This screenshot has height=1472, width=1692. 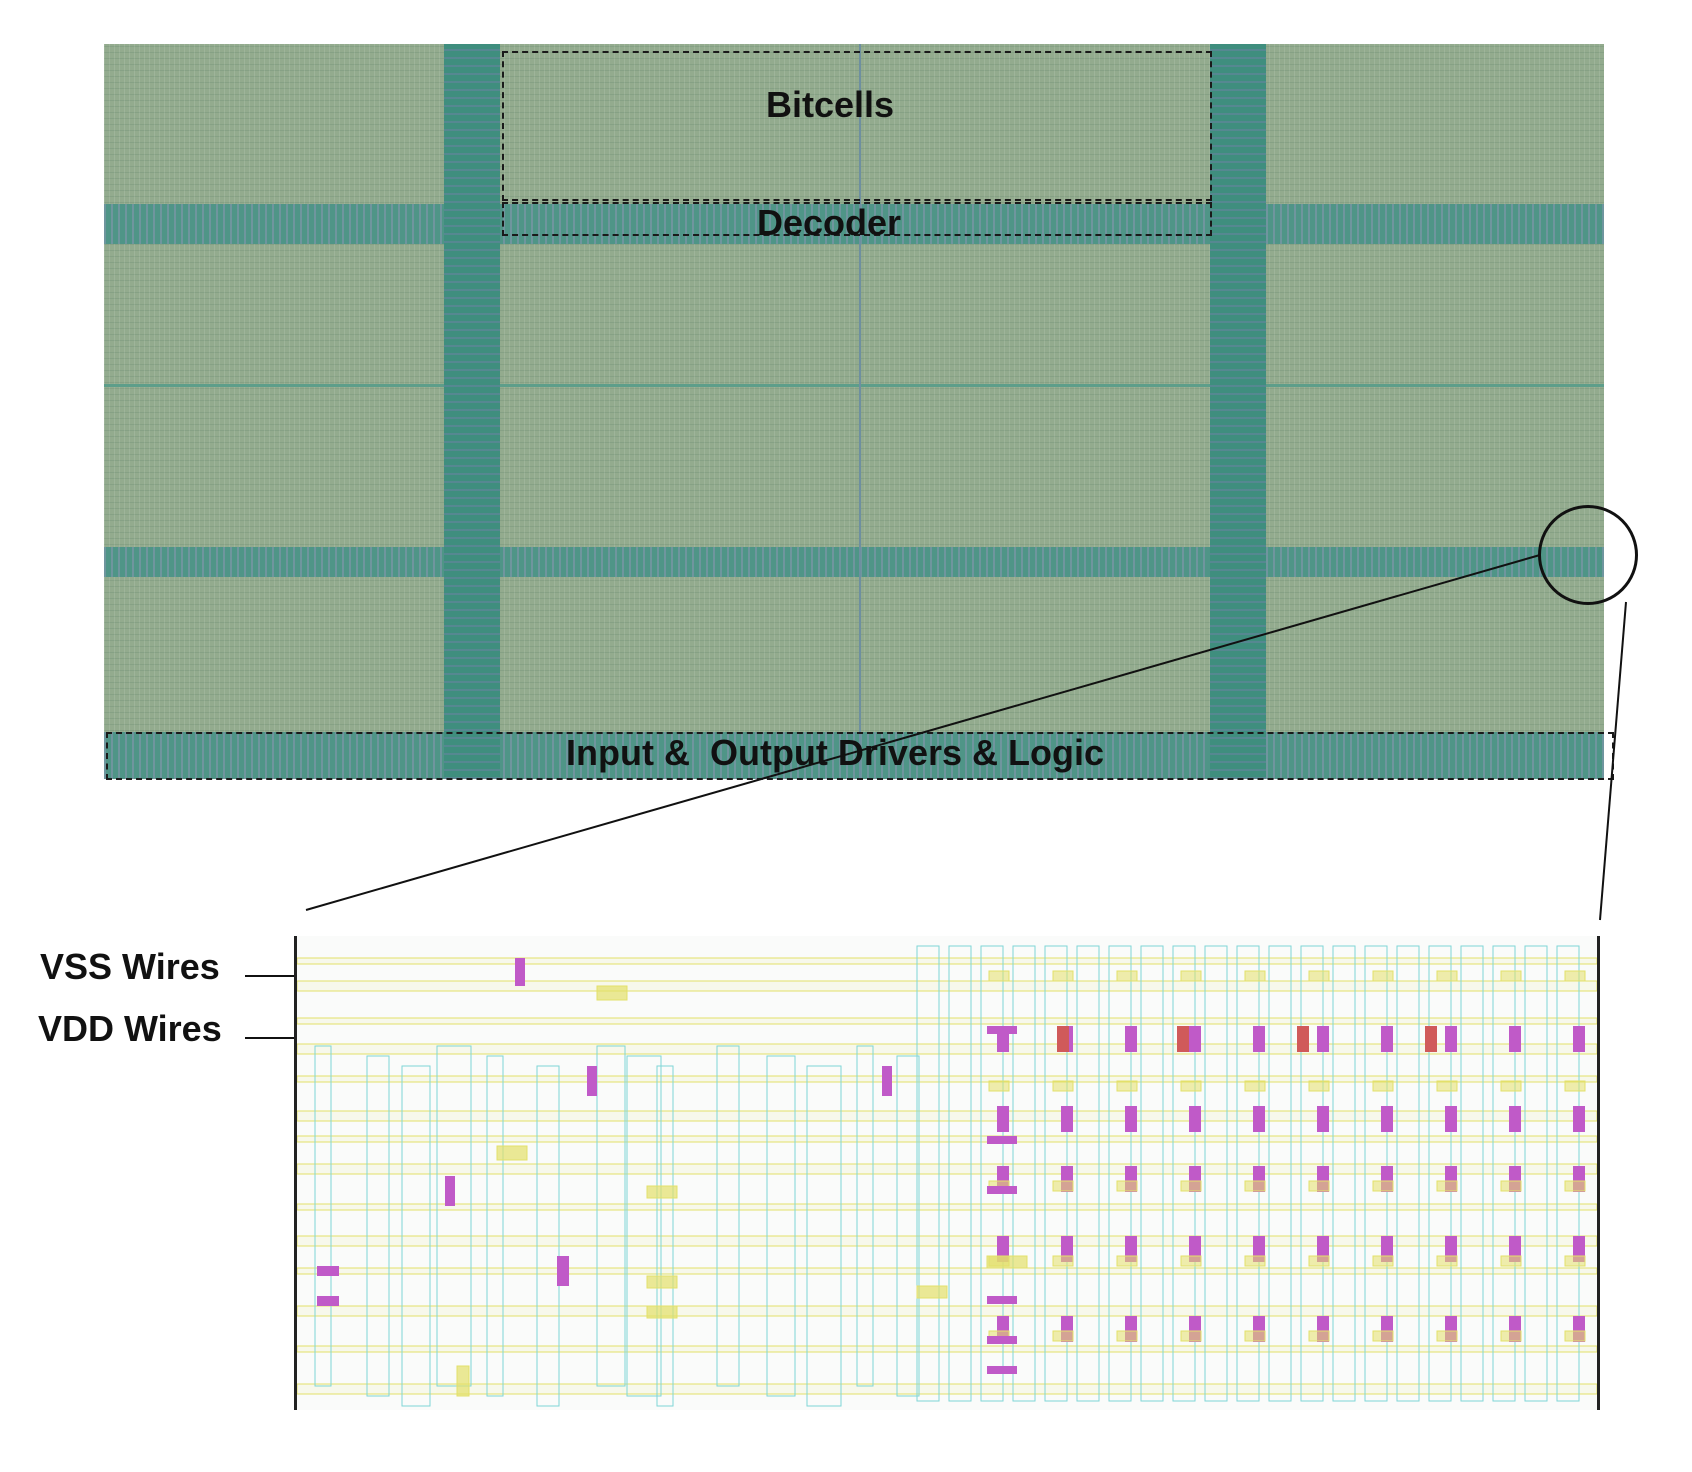 I want to click on array-center-line, so click(x=860, y=411).